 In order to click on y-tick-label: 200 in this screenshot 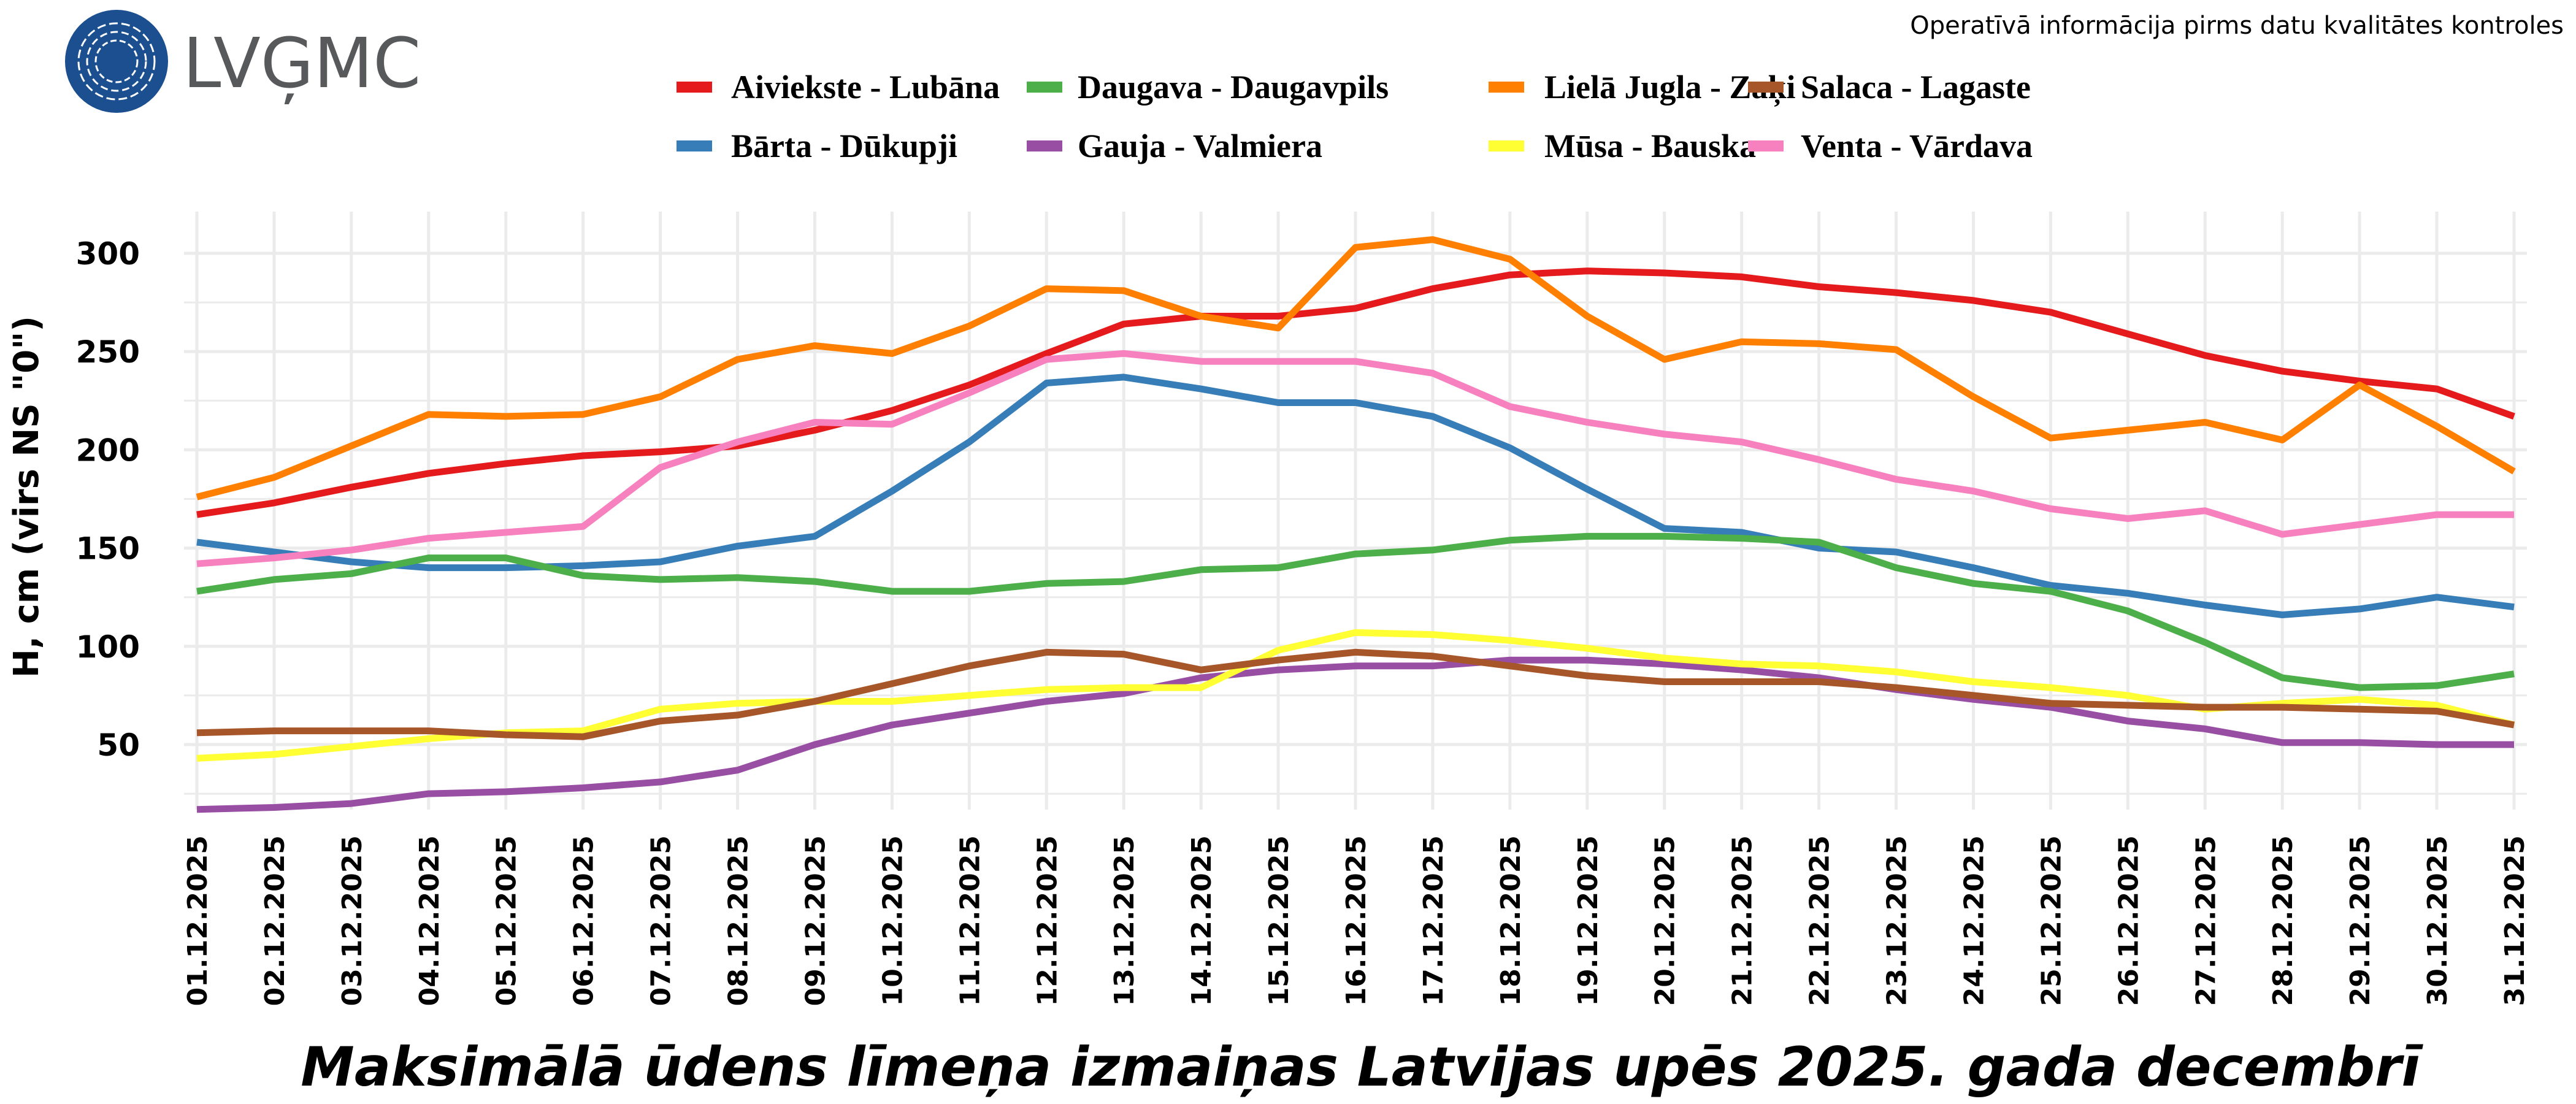, I will do `click(108, 450)`.